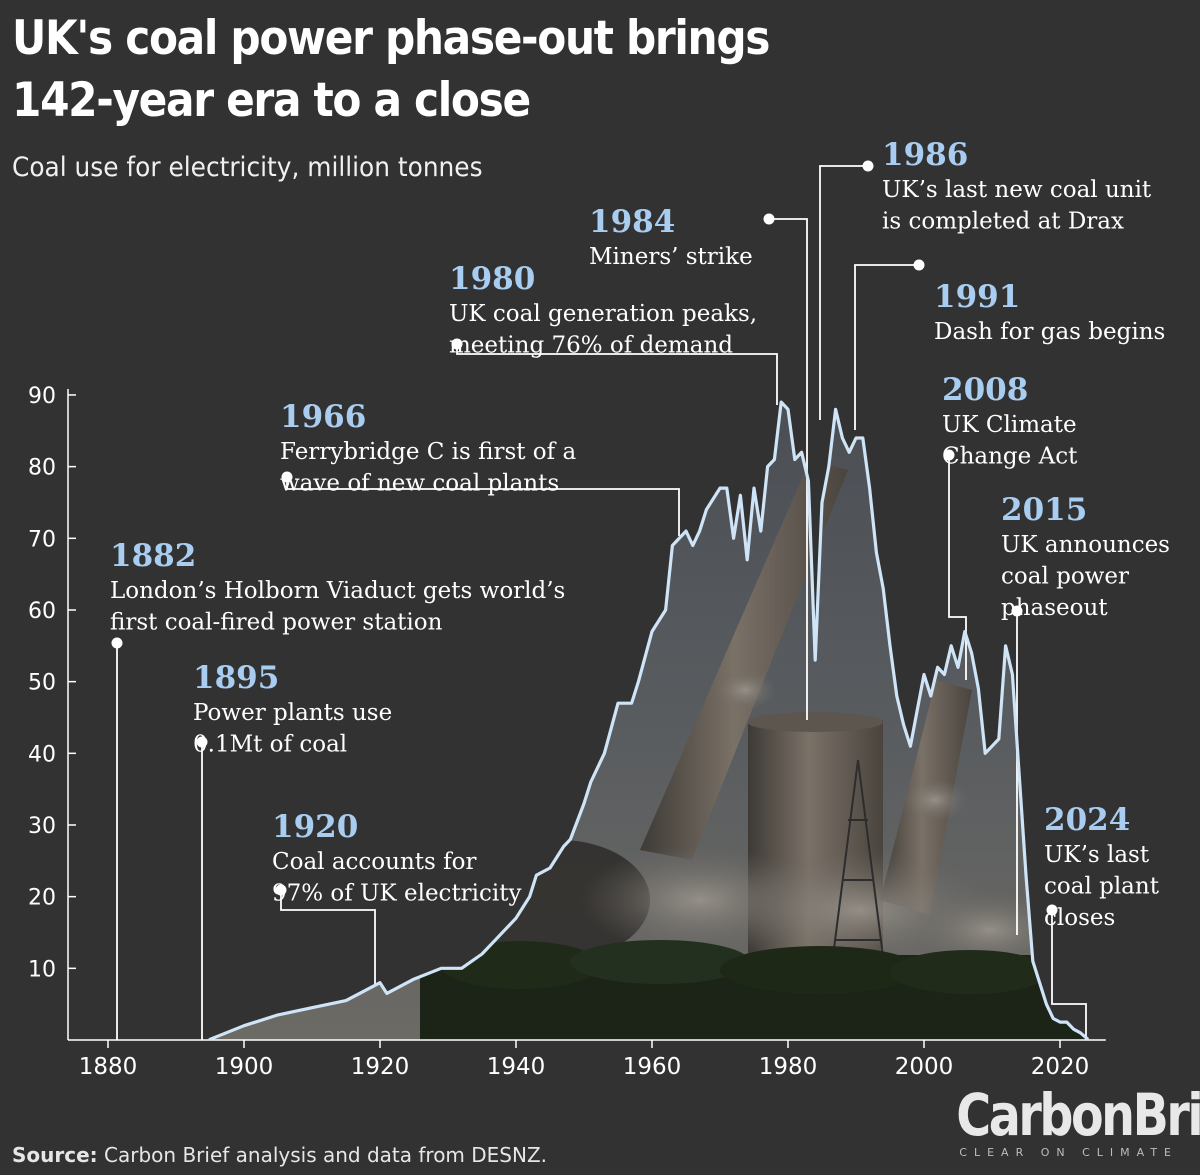  I want to click on annotation-text-1984: Miners’ strike, so click(671, 257).